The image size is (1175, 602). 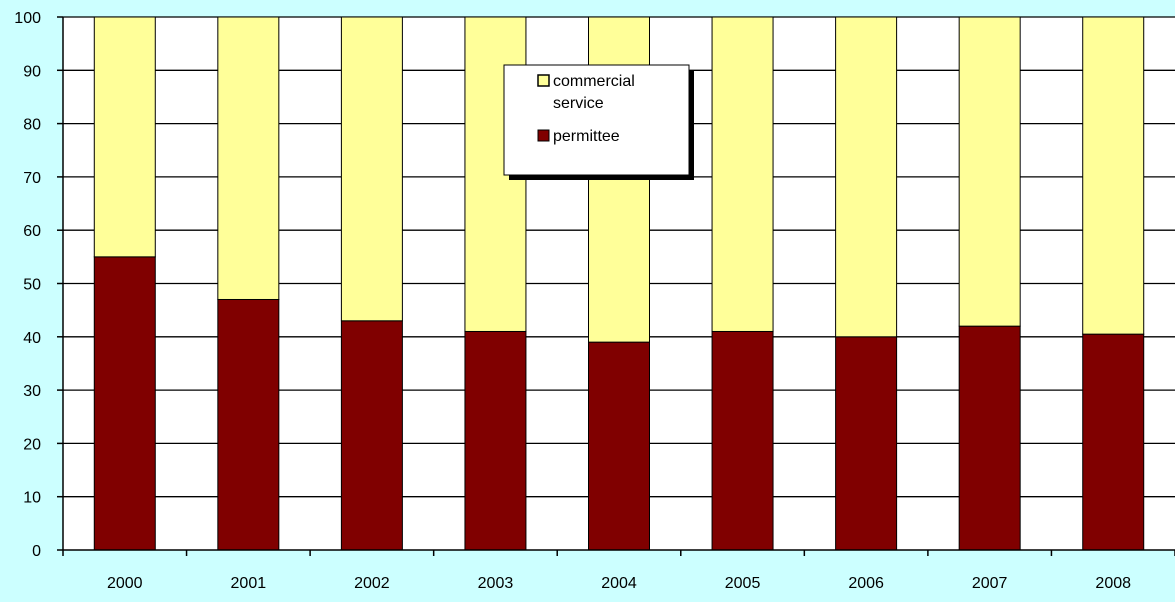 What do you see at coordinates (990, 583) in the screenshot?
I see `x-tick-label: 2007` at bounding box center [990, 583].